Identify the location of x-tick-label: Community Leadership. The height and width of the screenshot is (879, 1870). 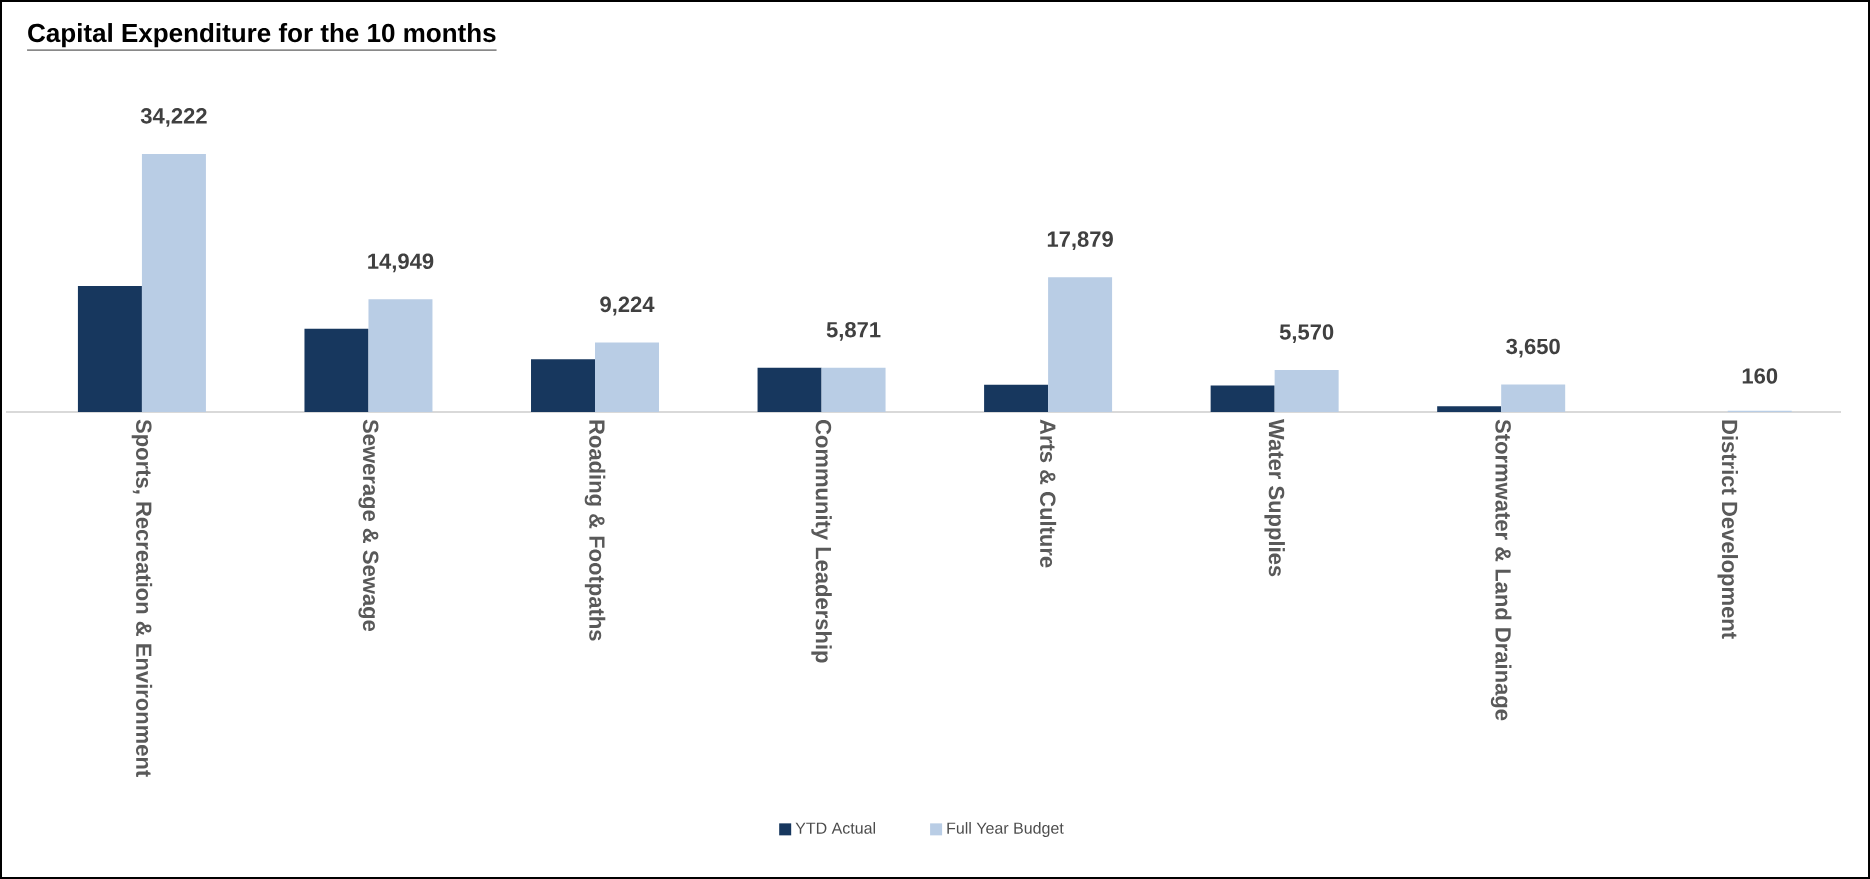
(821, 541).